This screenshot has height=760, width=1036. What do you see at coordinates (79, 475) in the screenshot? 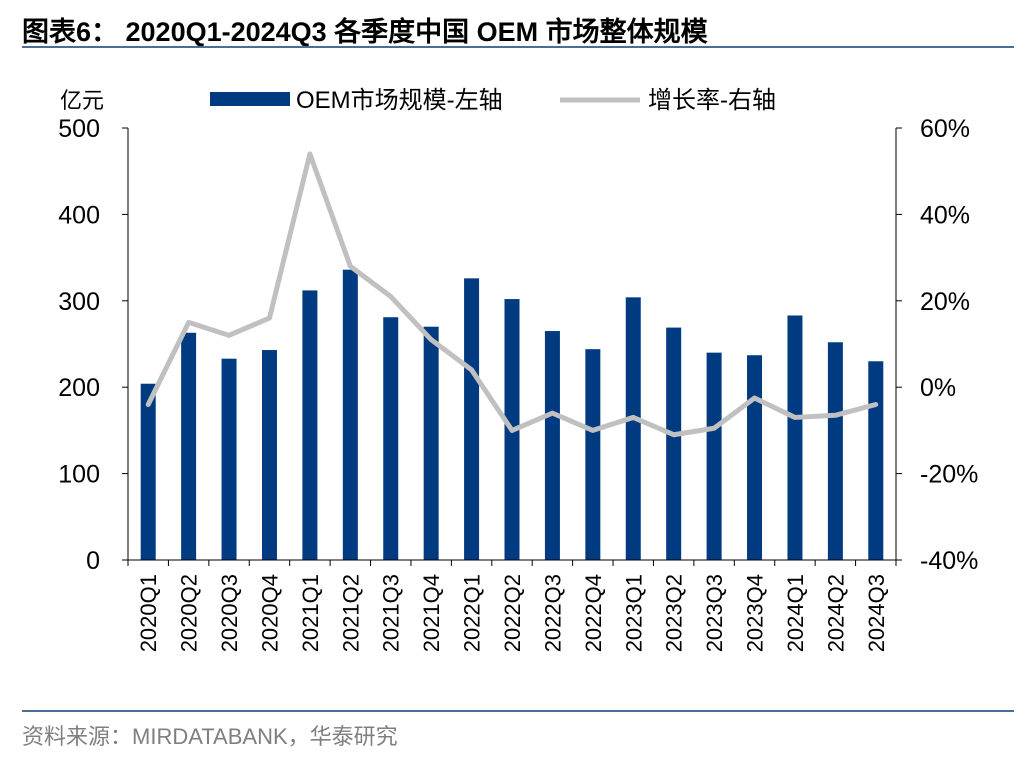
I see `left-tick-label: 100` at bounding box center [79, 475].